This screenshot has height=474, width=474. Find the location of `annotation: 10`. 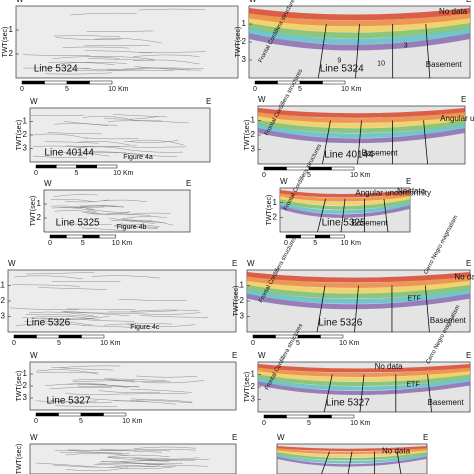

annotation: 10 is located at coordinates (381, 63).